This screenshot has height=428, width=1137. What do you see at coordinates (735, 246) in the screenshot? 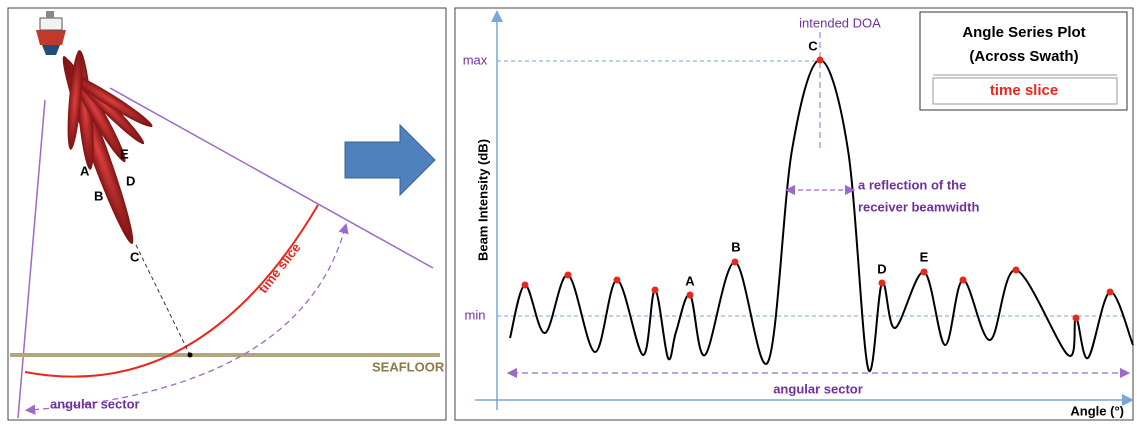
I see `peak-label: B` at bounding box center [735, 246].